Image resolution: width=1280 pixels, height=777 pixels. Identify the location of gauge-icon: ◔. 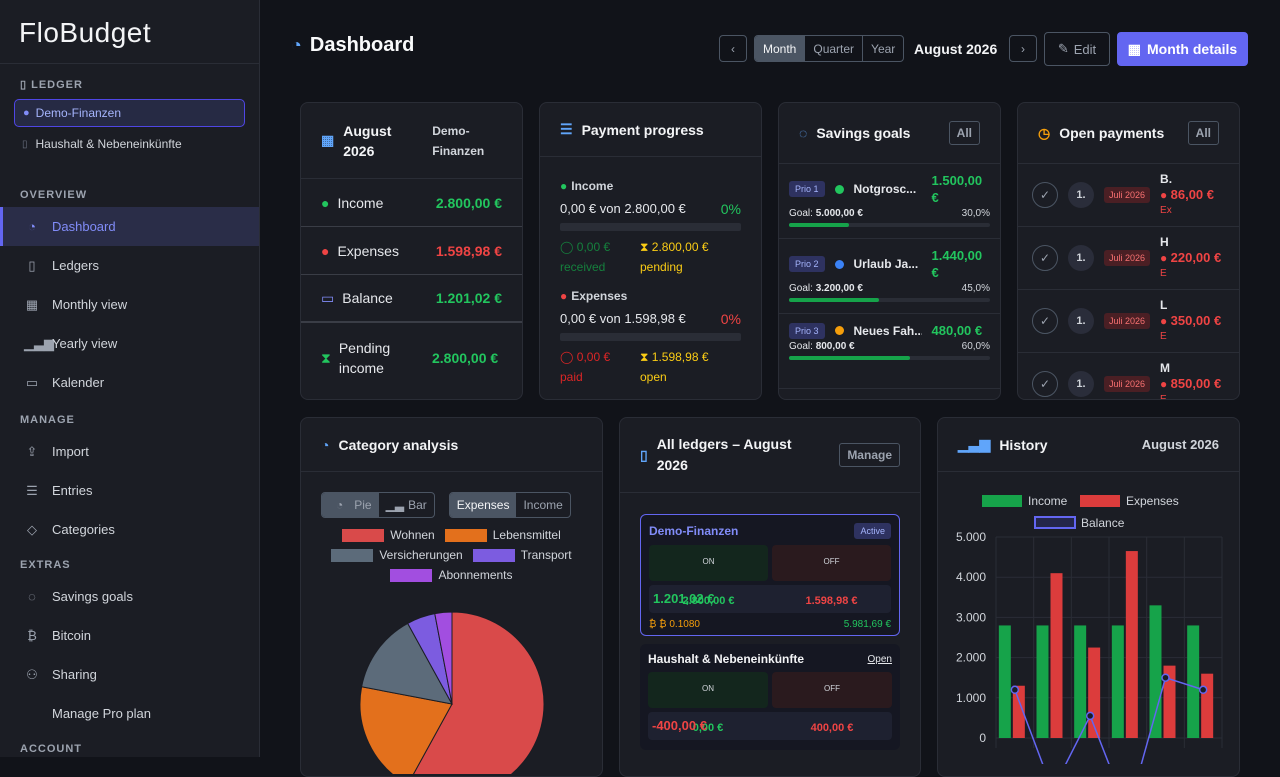
(32, 226).